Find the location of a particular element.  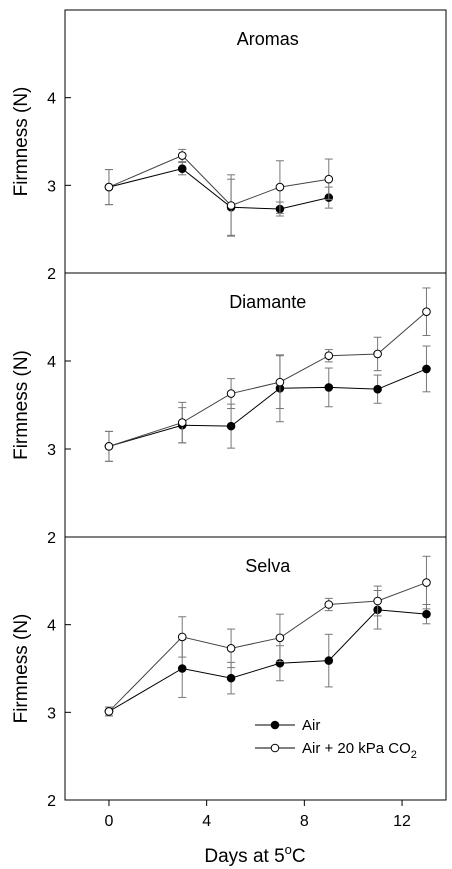

panel-title: Aromas is located at coordinates (268, 39).